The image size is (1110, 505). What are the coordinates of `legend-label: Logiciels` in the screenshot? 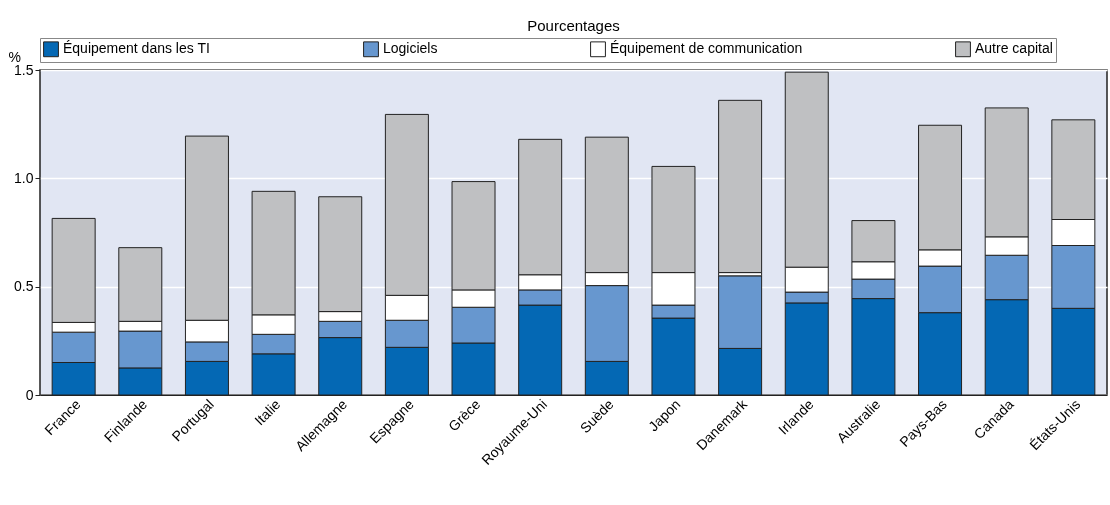 It's located at (410, 48).